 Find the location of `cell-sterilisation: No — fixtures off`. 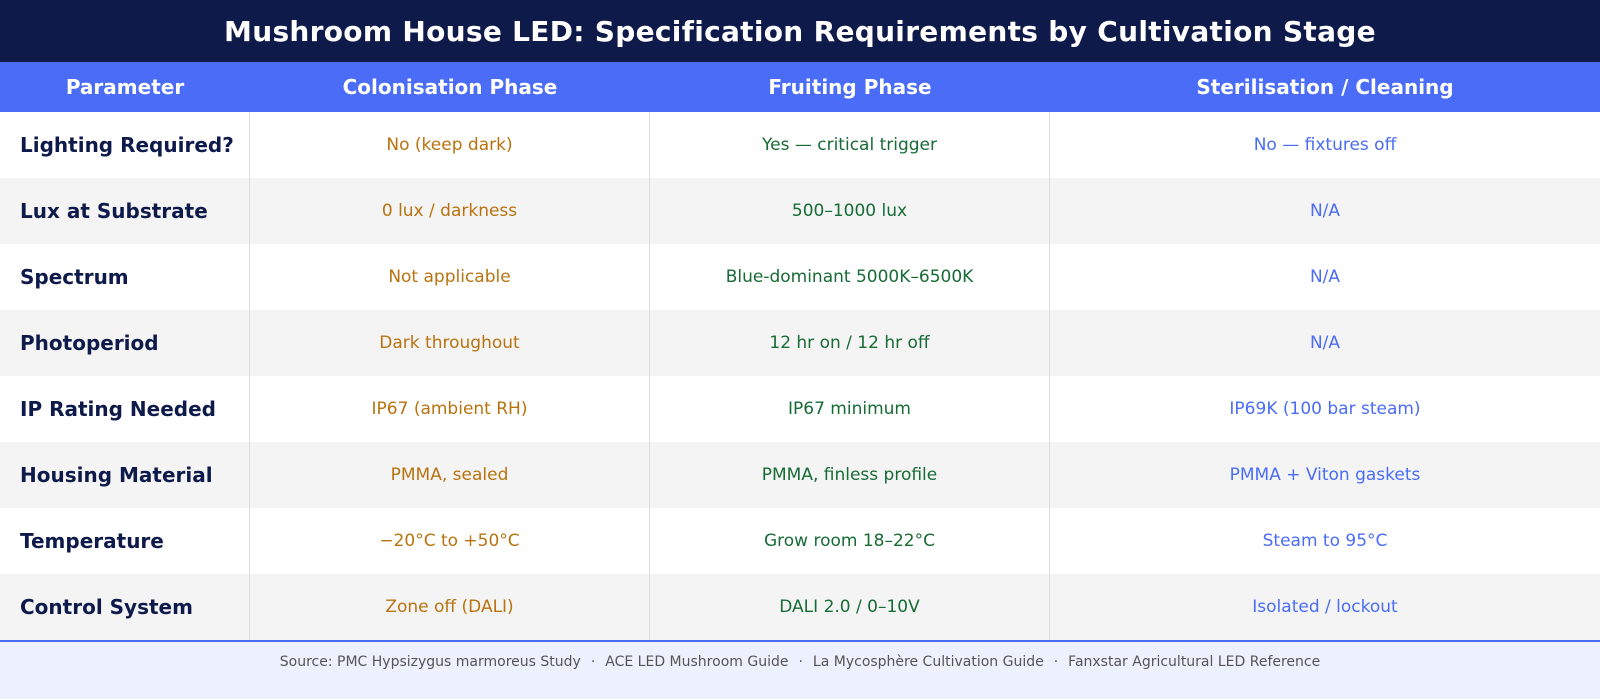

cell-sterilisation: No — fixtures off is located at coordinates (1325, 145).